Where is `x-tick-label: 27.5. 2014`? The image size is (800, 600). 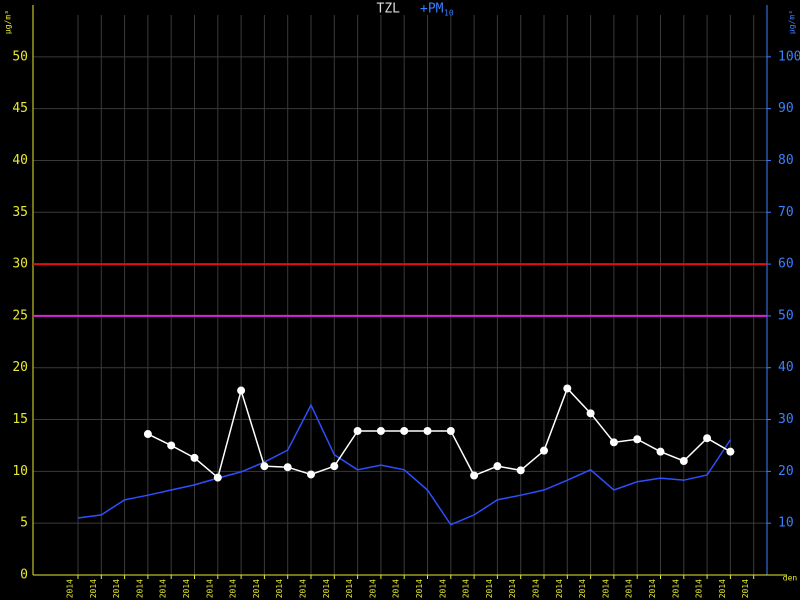 x-tick-label: 27.5. 2014 is located at coordinates (396, 589).